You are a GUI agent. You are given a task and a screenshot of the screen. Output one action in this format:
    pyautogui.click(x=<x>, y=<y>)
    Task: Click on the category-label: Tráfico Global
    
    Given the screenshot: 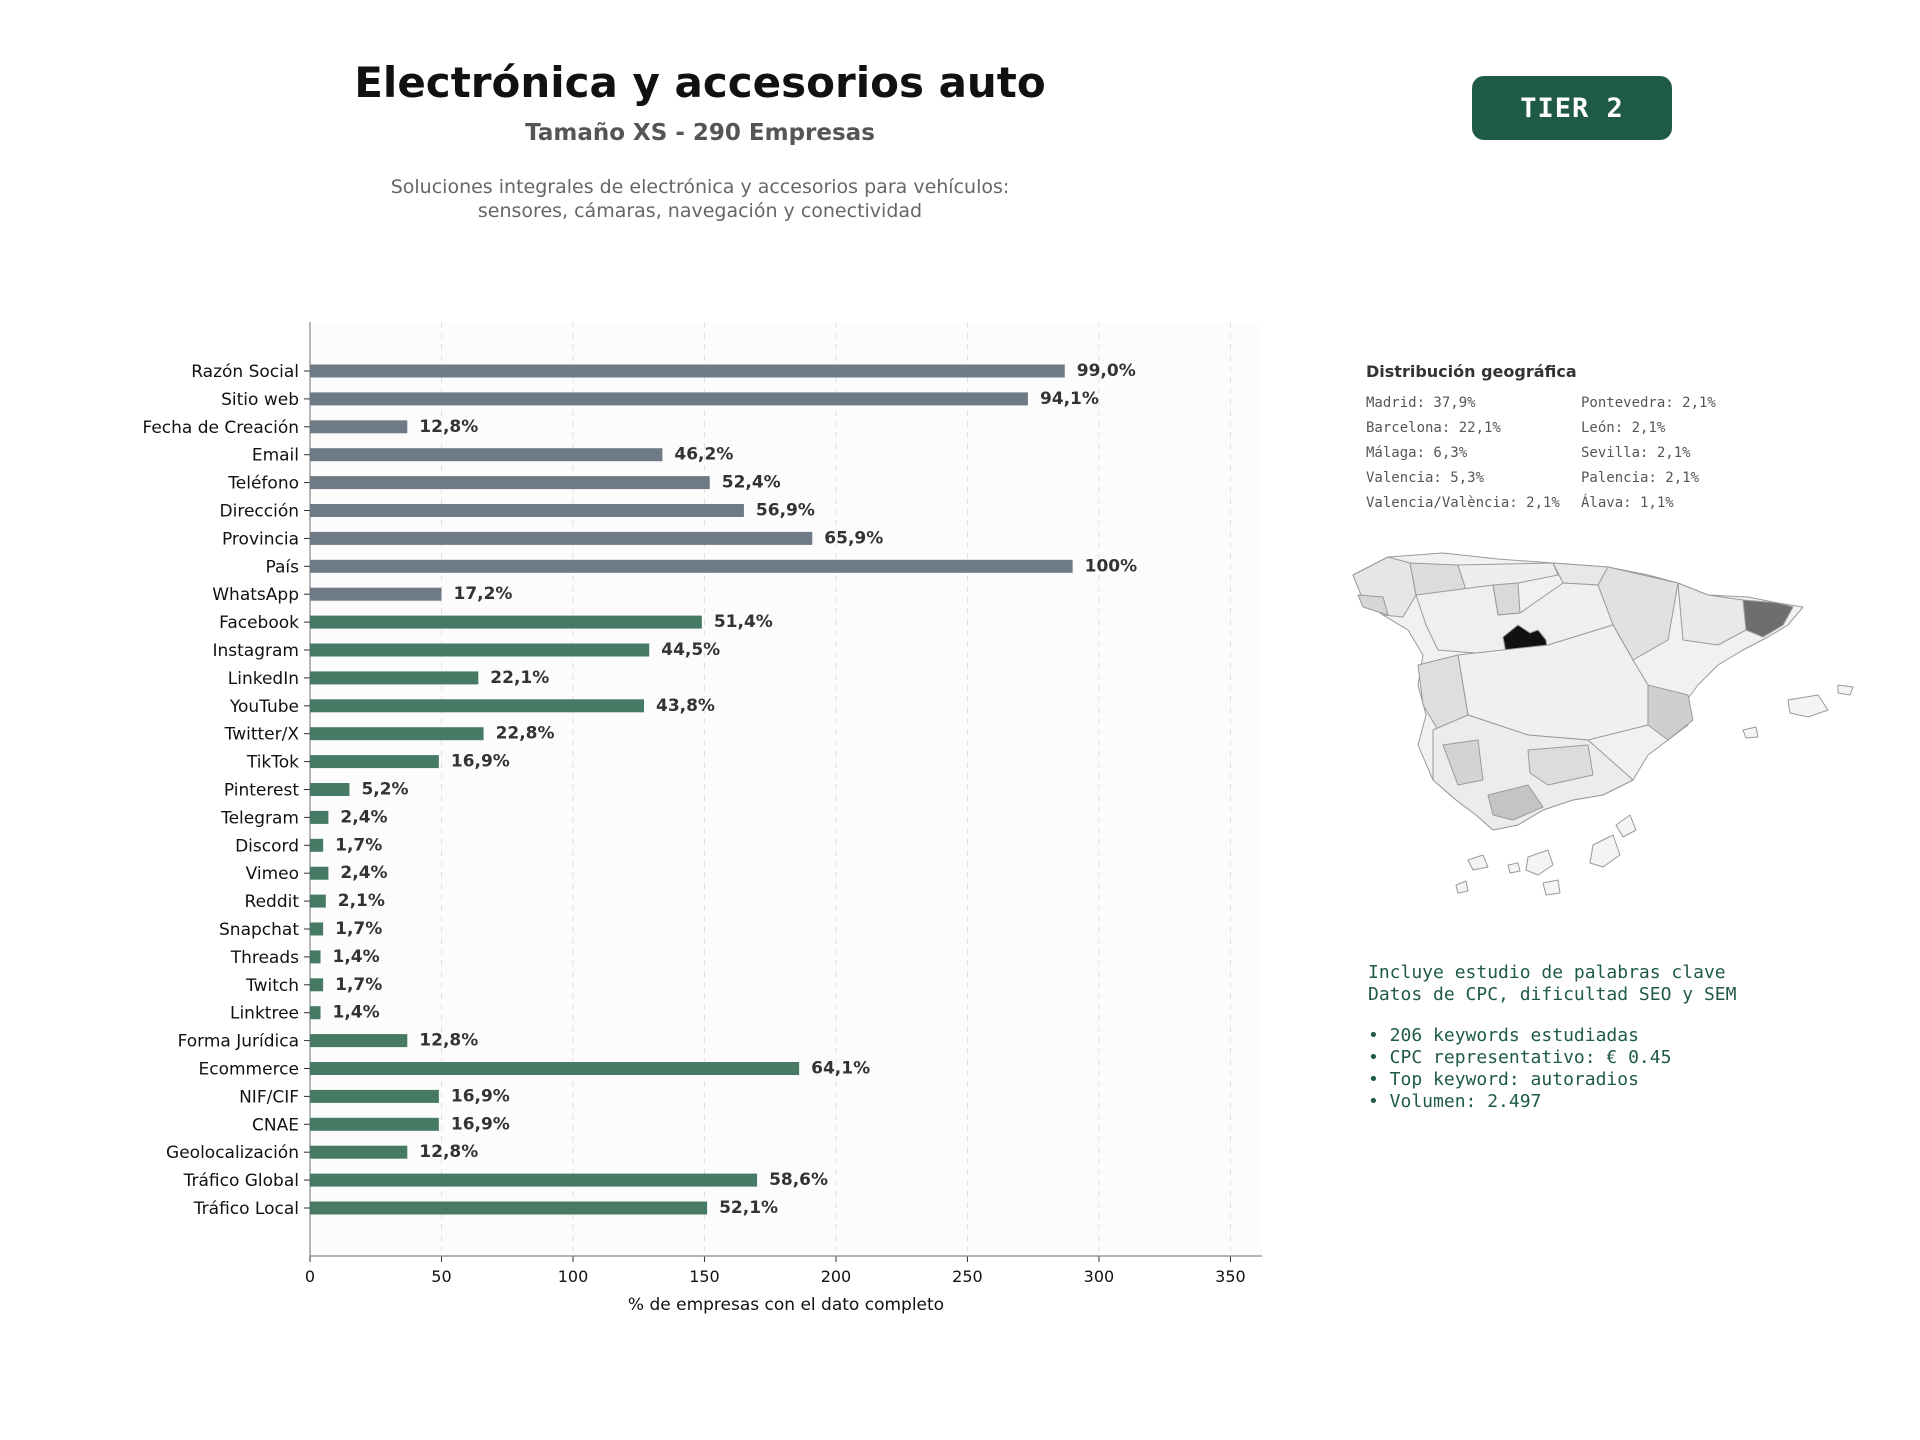 What is the action you would take?
    pyautogui.click(x=241, y=1181)
    